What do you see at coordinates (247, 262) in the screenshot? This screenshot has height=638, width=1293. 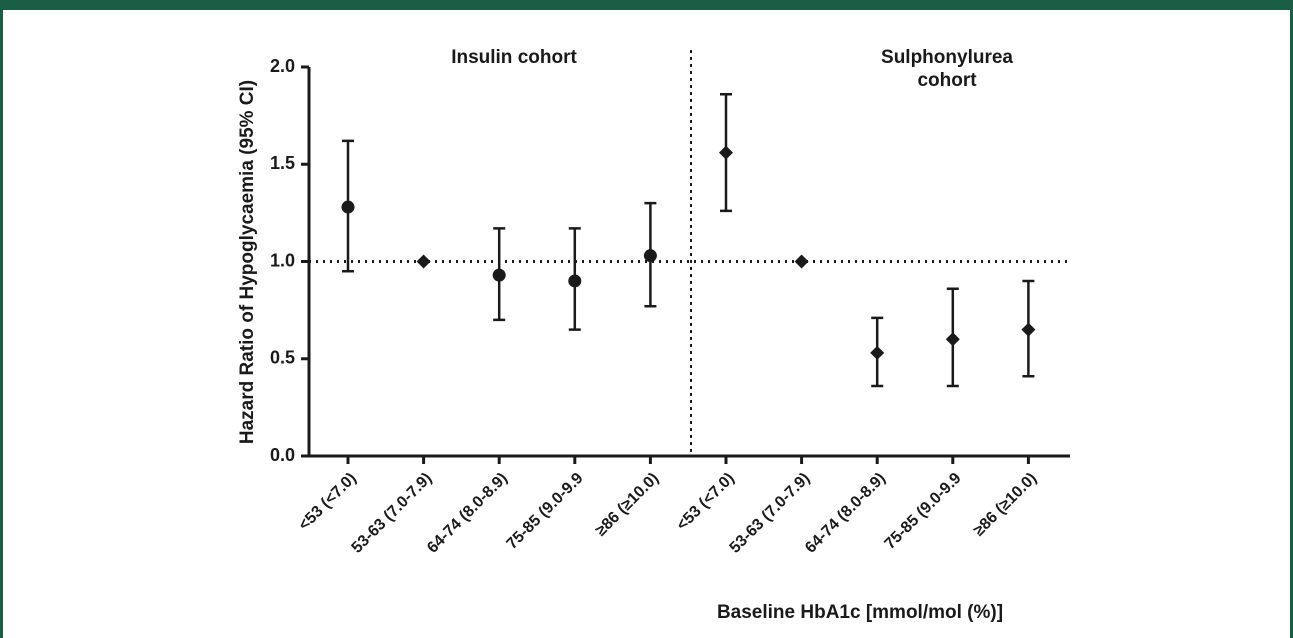 I see `y-axis-label: Hazard Ratio of Hypoglycaemia (95% CI)` at bounding box center [247, 262].